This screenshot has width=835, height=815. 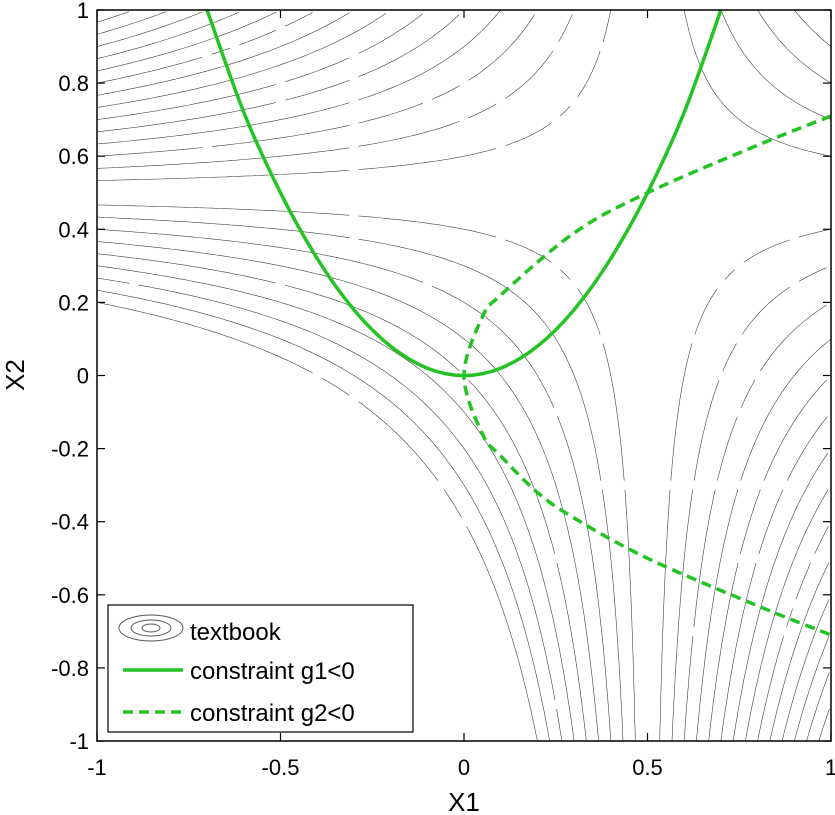 I want to click on y-tick-label: 1, so click(x=83, y=11).